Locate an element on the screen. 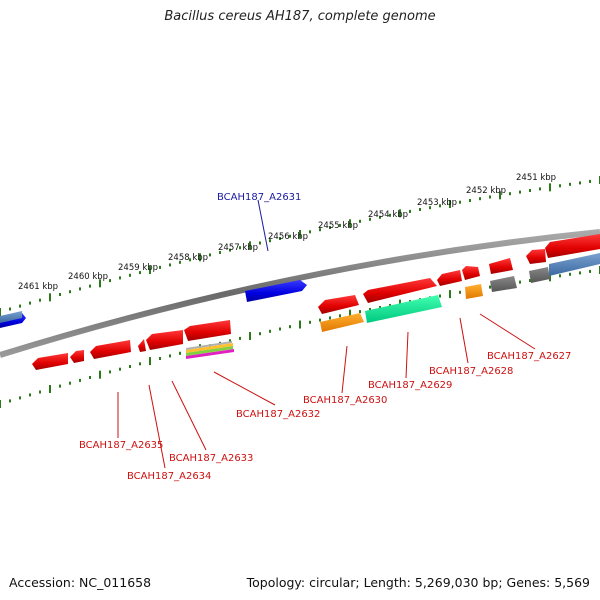 The image size is (600, 600). scale-label: 2459 kbp is located at coordinates (138, 268).